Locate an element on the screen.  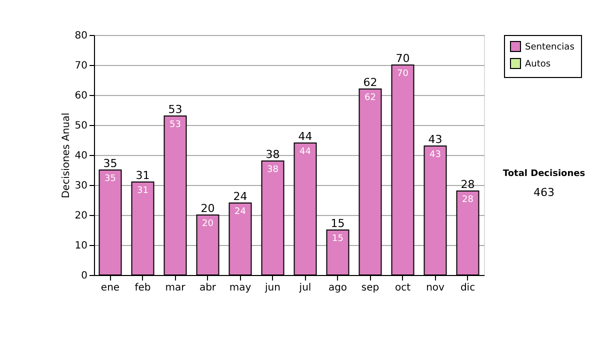
total-label: 44 is located at coordinates (305, 136).